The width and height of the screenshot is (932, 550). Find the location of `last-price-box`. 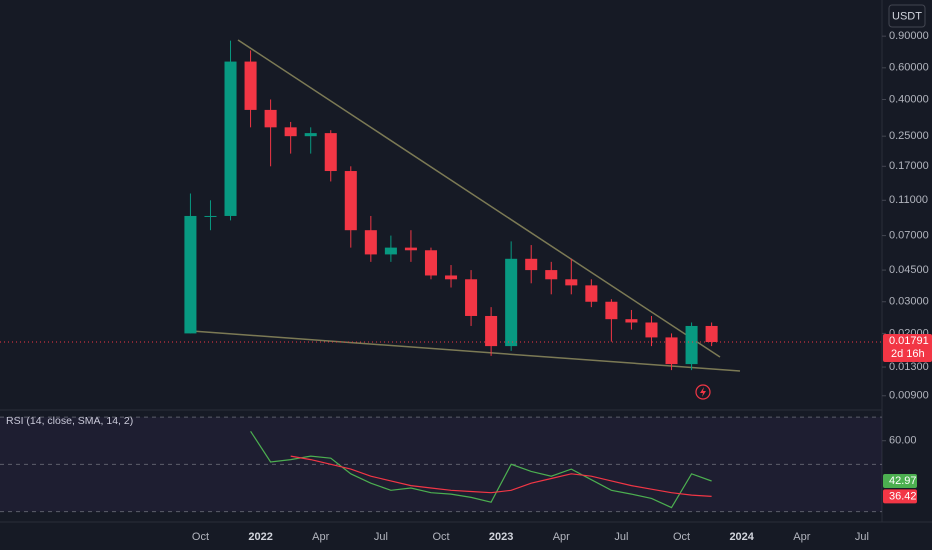

last-price-box is located at coordinates (907, 348).